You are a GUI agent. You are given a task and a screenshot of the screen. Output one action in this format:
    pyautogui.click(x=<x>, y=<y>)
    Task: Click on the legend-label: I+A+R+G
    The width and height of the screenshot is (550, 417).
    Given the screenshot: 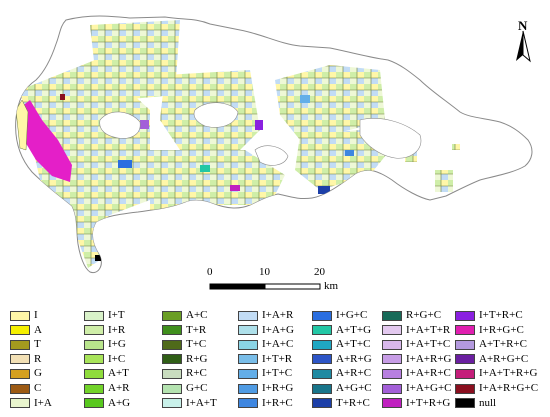 What is the action you would take?
    pyautogui.click(x=429, y=358)
    